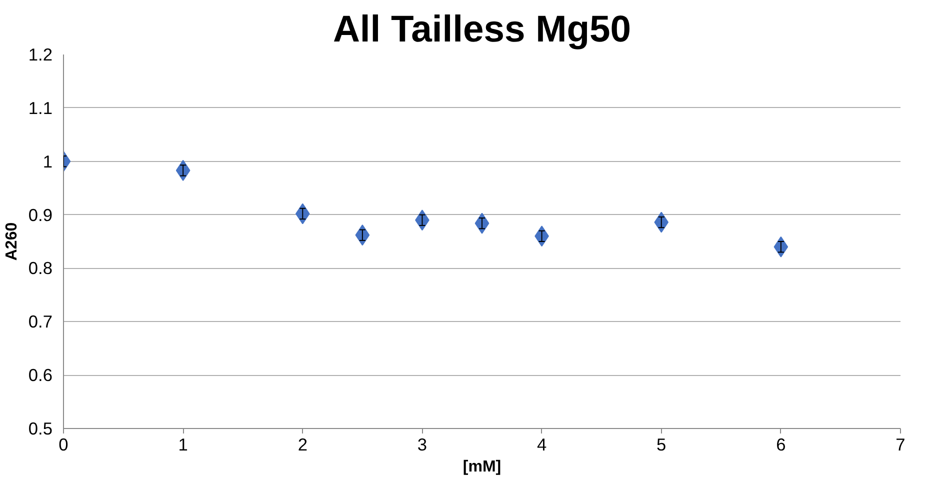 Image resolution: width=938 pixels, height=485 pixels. What do you see at coordinates (40, 268) in the screenshot?
I see `y-tick-label: 0.8` at bounding box center [40, 268].